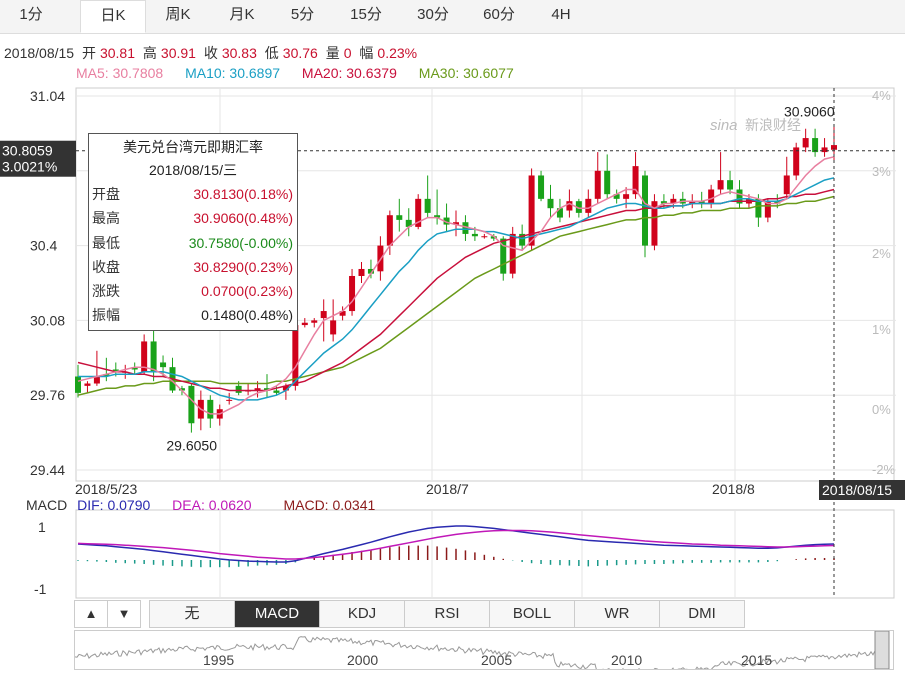  I want to click on scroll-down-button: ▼, so click(124, 614).